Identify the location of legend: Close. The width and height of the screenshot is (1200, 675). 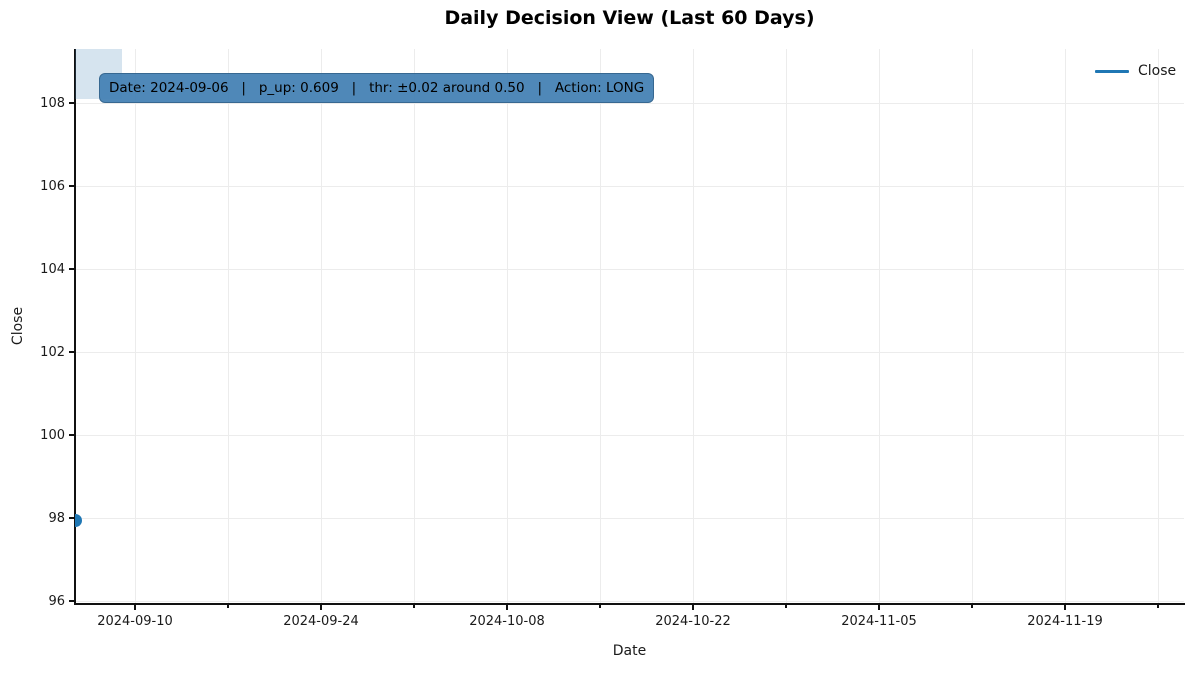
(1135, 71).